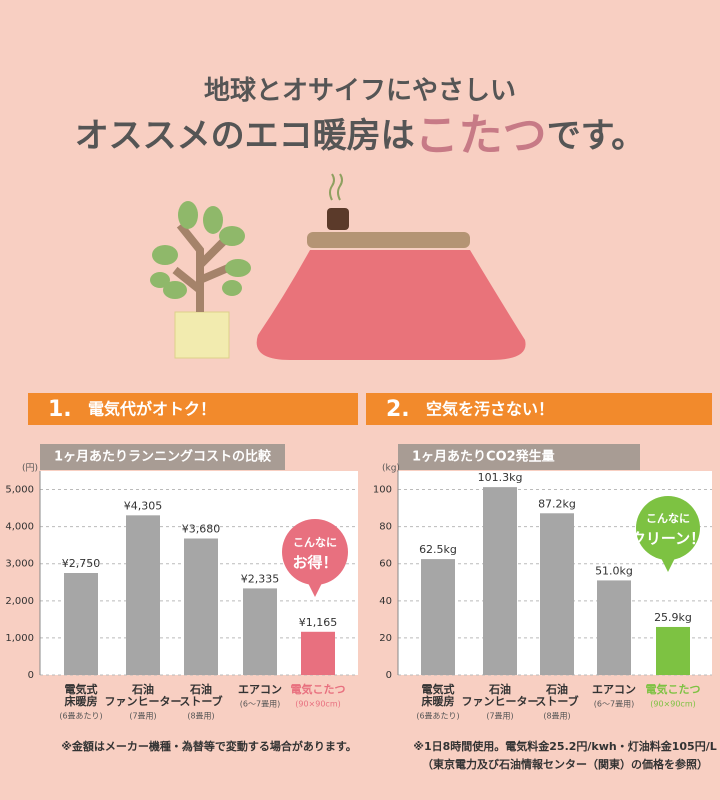 The width and height of the screenshot is (720, 800). I want to click on note: ※金額はメーカー機種・為替等で変動する場合があります。, so click(209, 746).